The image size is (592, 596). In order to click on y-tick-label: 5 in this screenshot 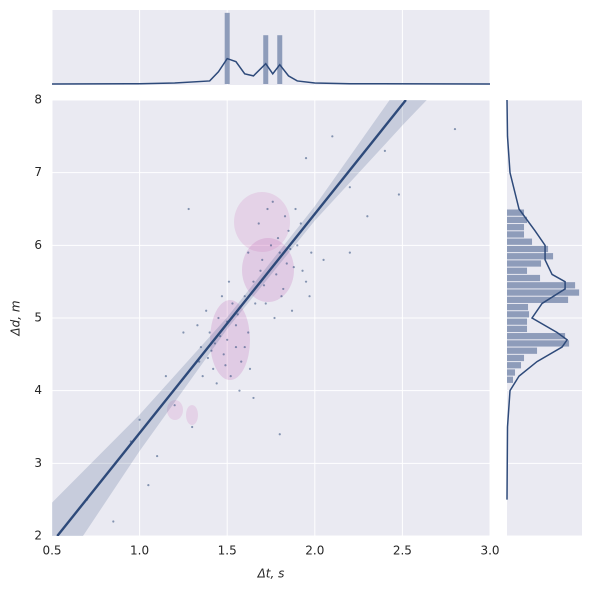, I will do `click(38, 318)`.